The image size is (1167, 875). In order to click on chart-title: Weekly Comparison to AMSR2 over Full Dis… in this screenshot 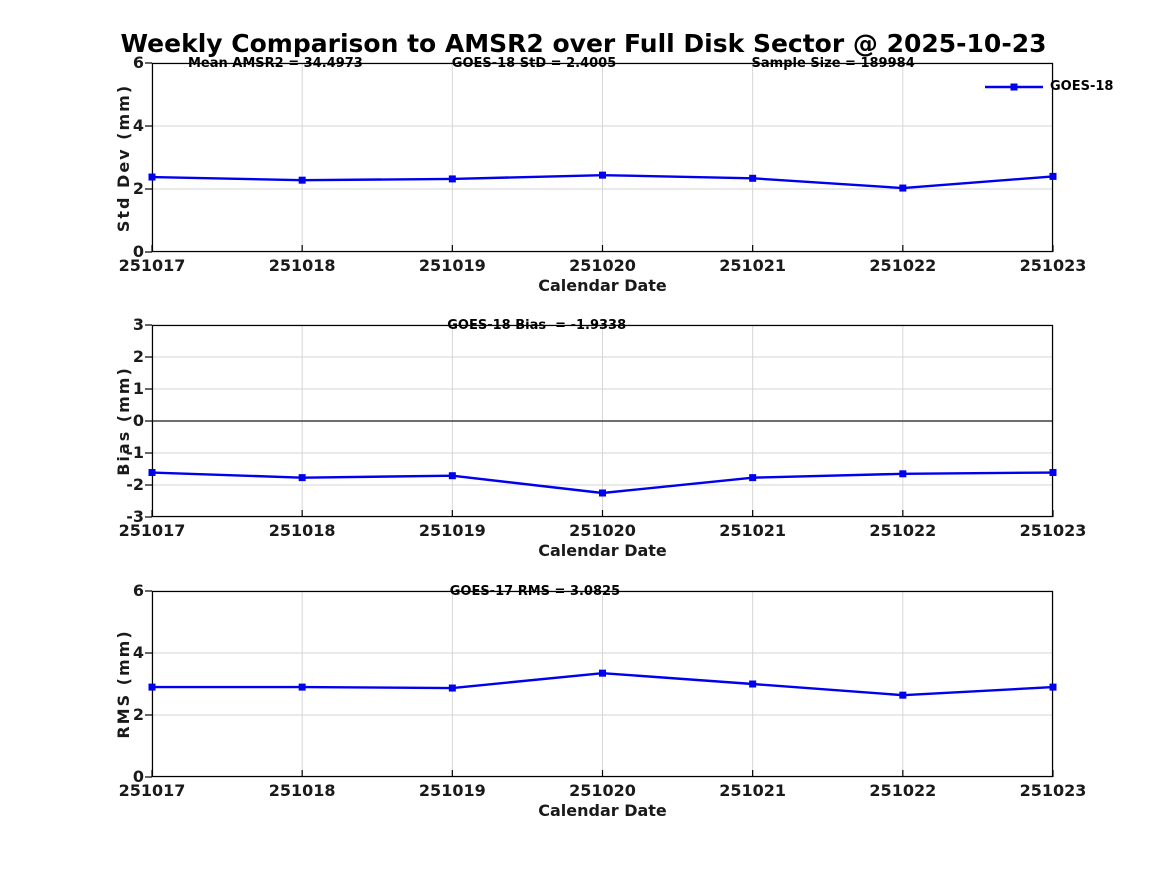, I will do `click(583, 43)`.